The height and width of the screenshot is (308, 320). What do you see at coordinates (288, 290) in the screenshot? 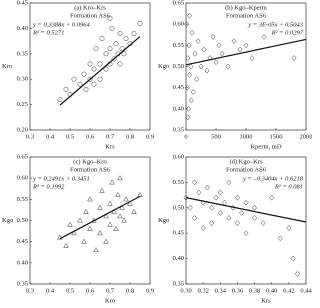
I see `x-tick-label: 0.42` at bounding box center [288, 290].